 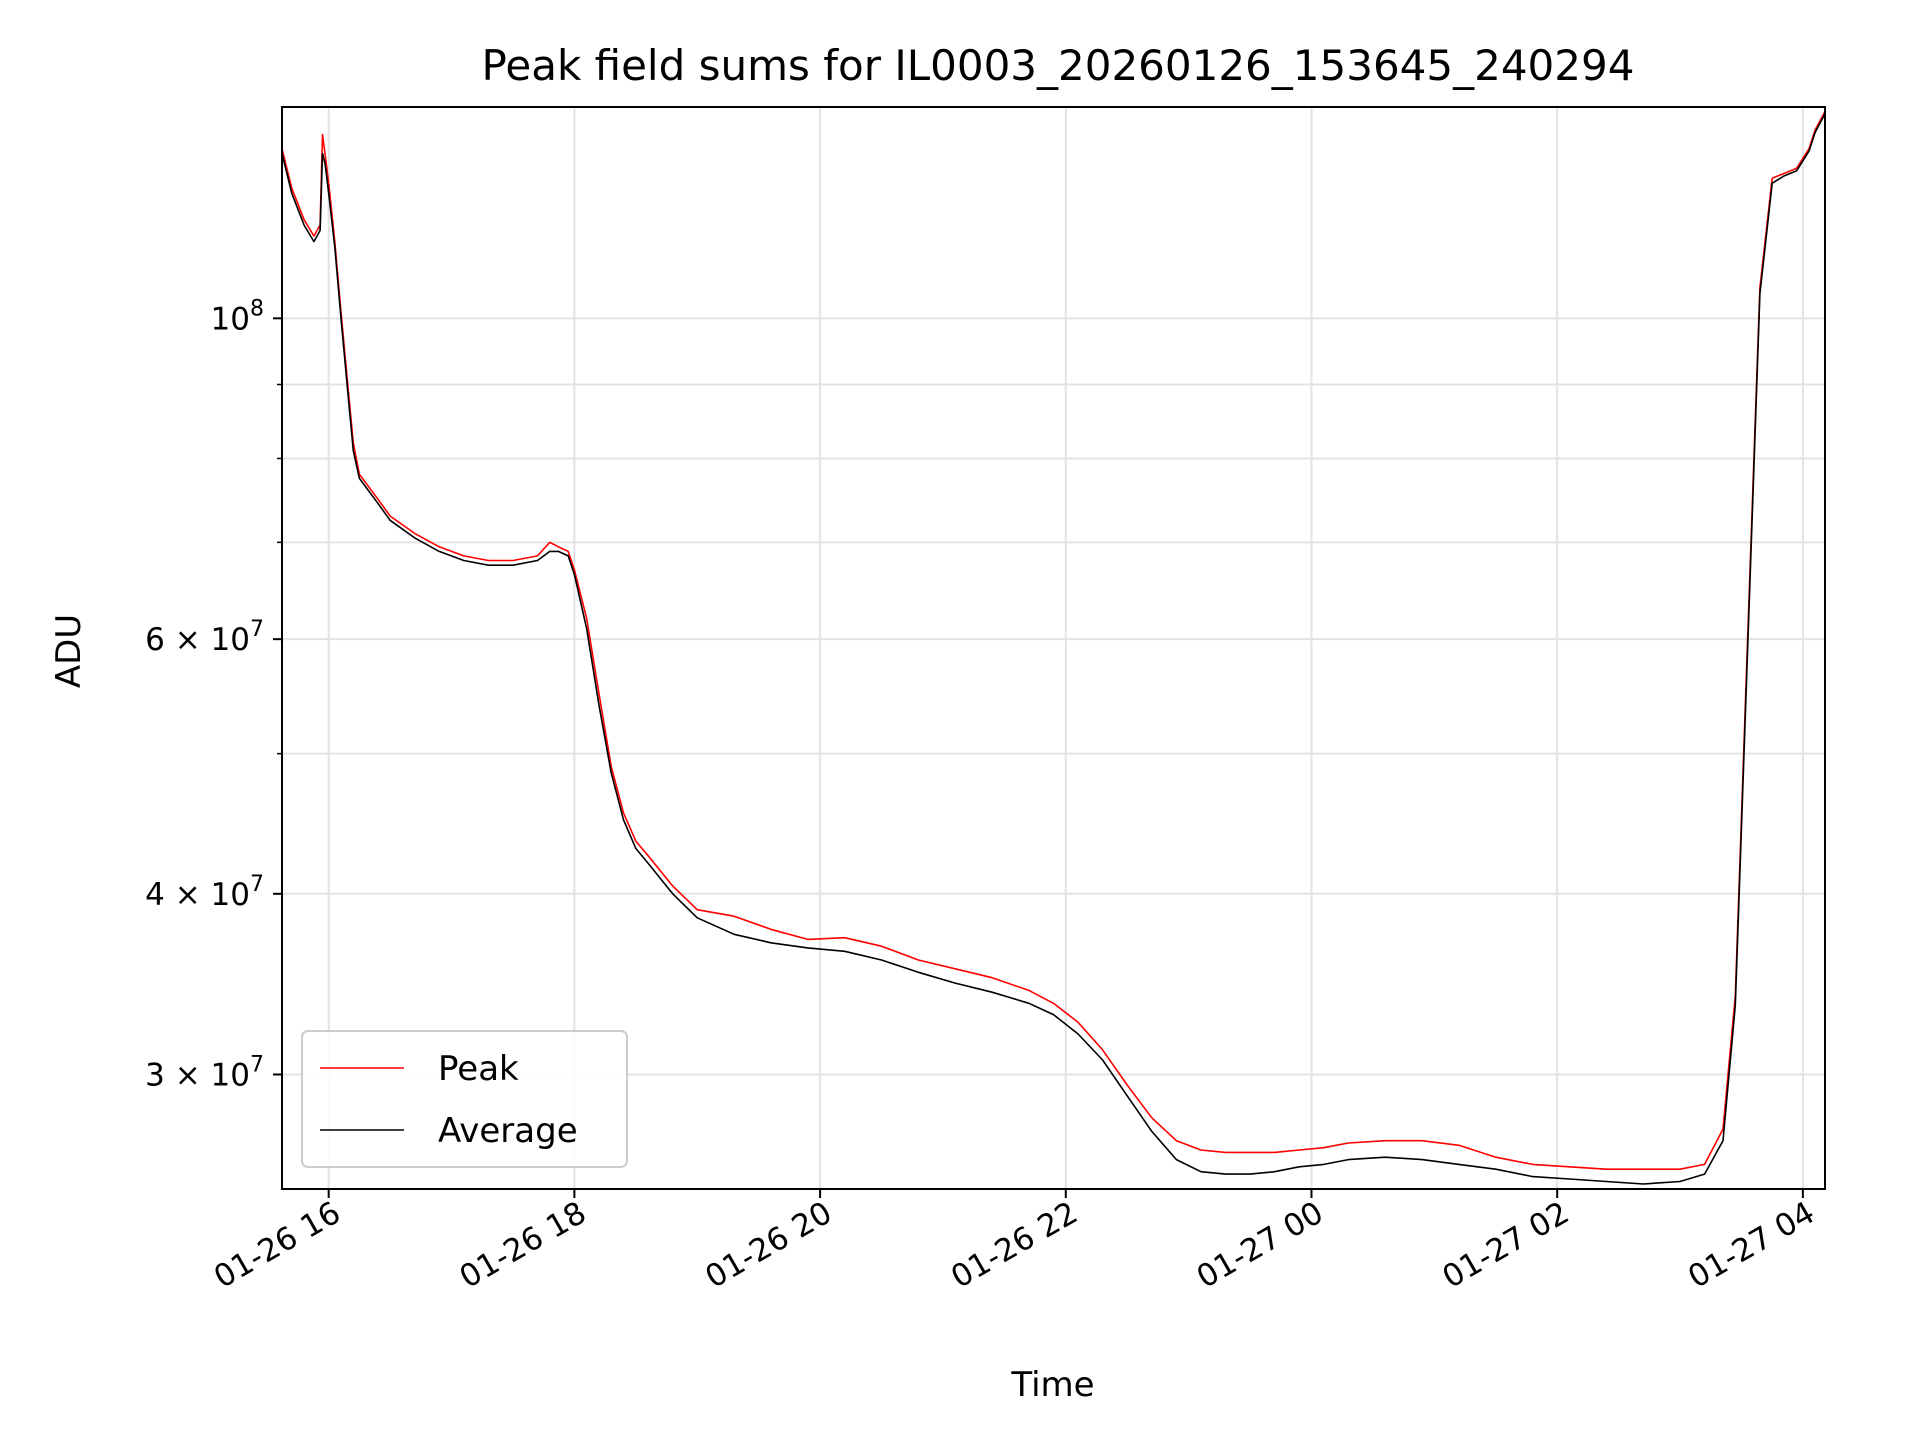 I want to click on legend: Peak Average, so click(x=464, y=1099).